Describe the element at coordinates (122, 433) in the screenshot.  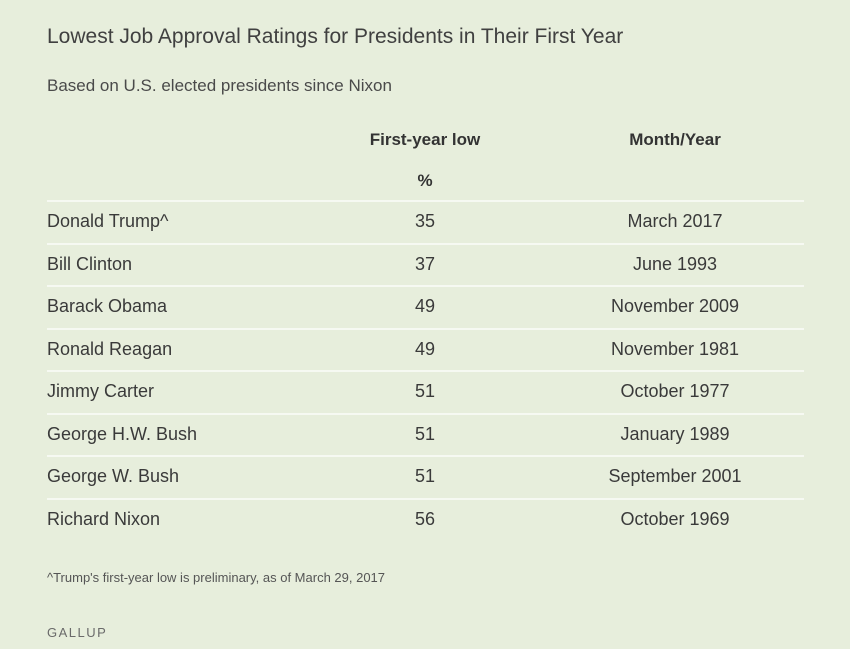
I see `president-name: George H.W. Bush` at that location.